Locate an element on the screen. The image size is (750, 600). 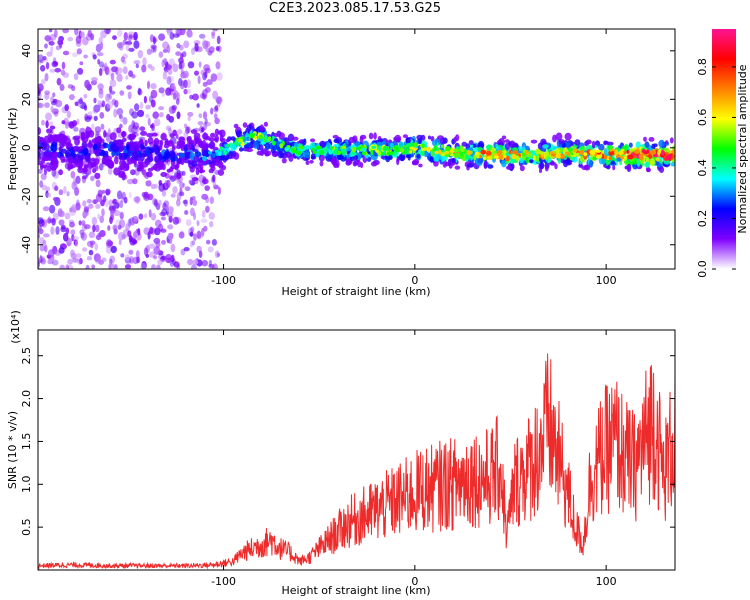
colorbar-tick-label: 0.0 is located at coordinates (702, 269).